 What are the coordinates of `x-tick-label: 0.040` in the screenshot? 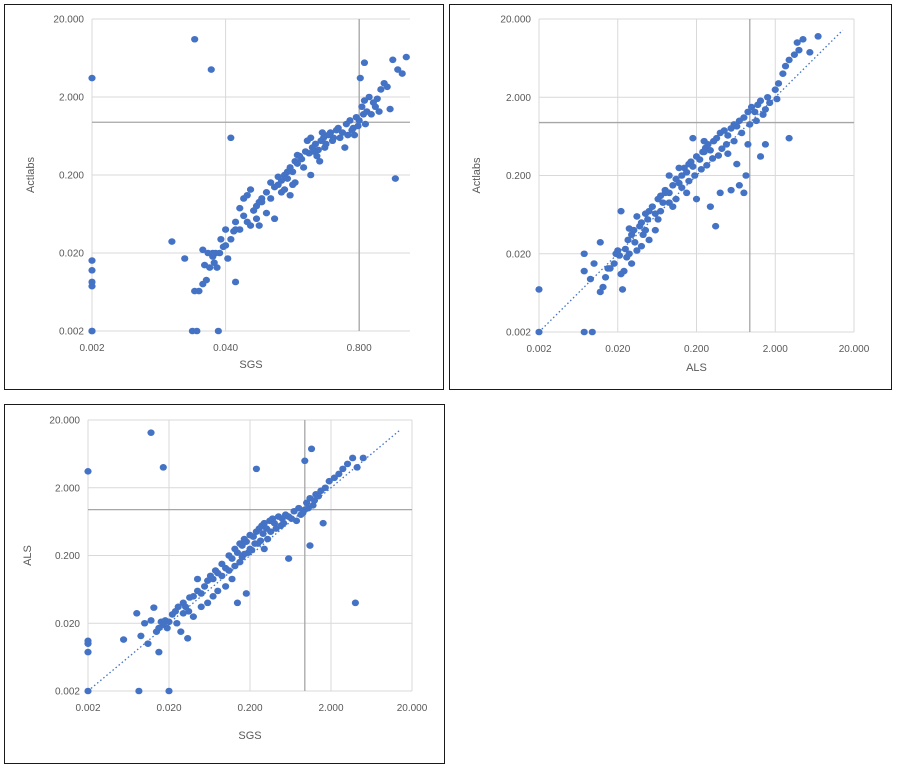 It's located at (225, 348).